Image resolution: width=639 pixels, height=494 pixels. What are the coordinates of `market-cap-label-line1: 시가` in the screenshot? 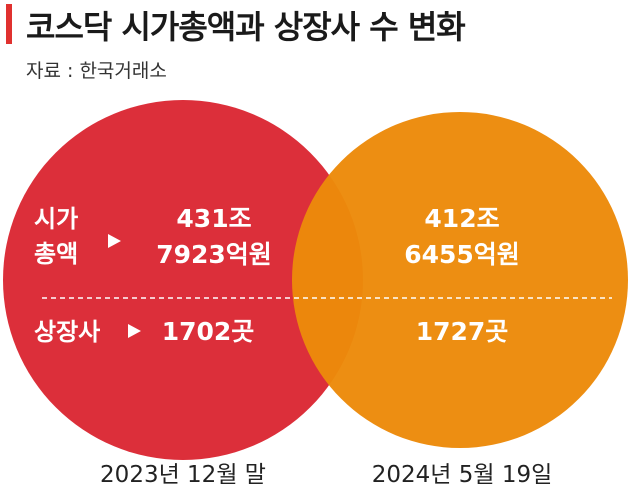 It's located at (56, 219).